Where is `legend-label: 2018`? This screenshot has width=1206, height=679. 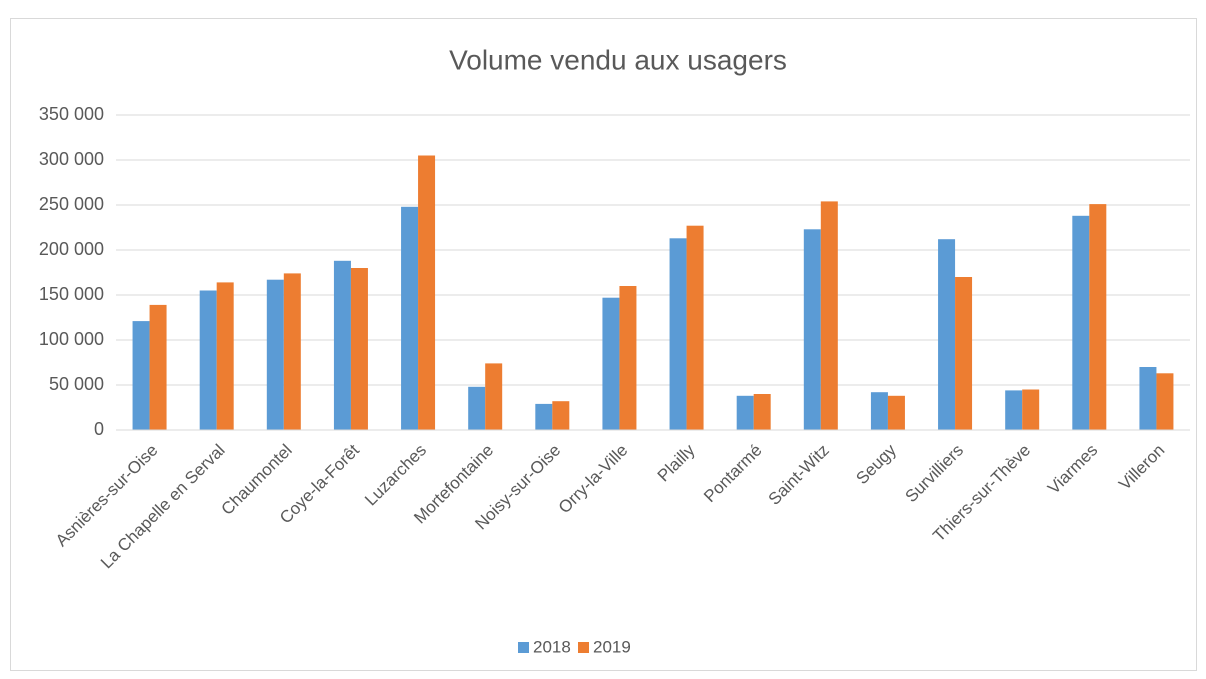 legend-label: 2018 is located at coordinates (552, 646).